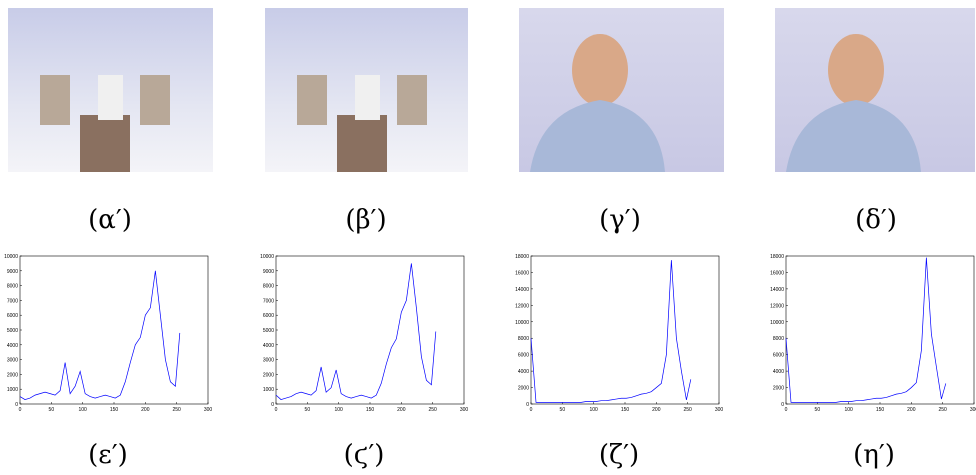 The width and height of the screenshot is (976, 475). I want to click on caption: (α′), so click(110, 220).